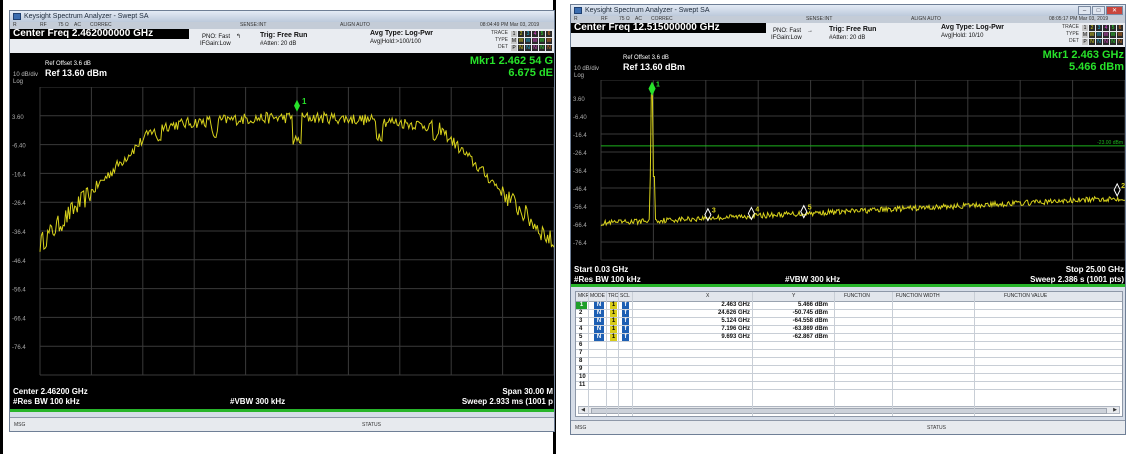  I want to click on scroll-left-icon: ◀, so click(583, 410).